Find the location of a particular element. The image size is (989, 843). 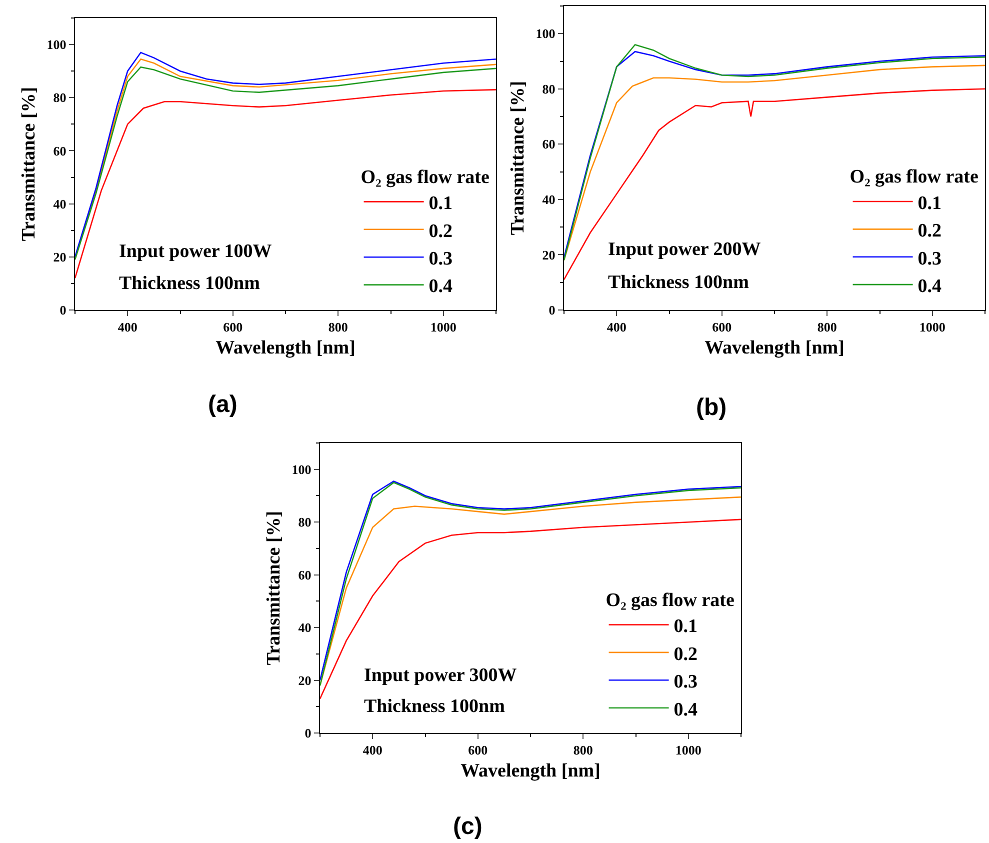

annotation: Input power 100W is located at coordinates (195, 251).